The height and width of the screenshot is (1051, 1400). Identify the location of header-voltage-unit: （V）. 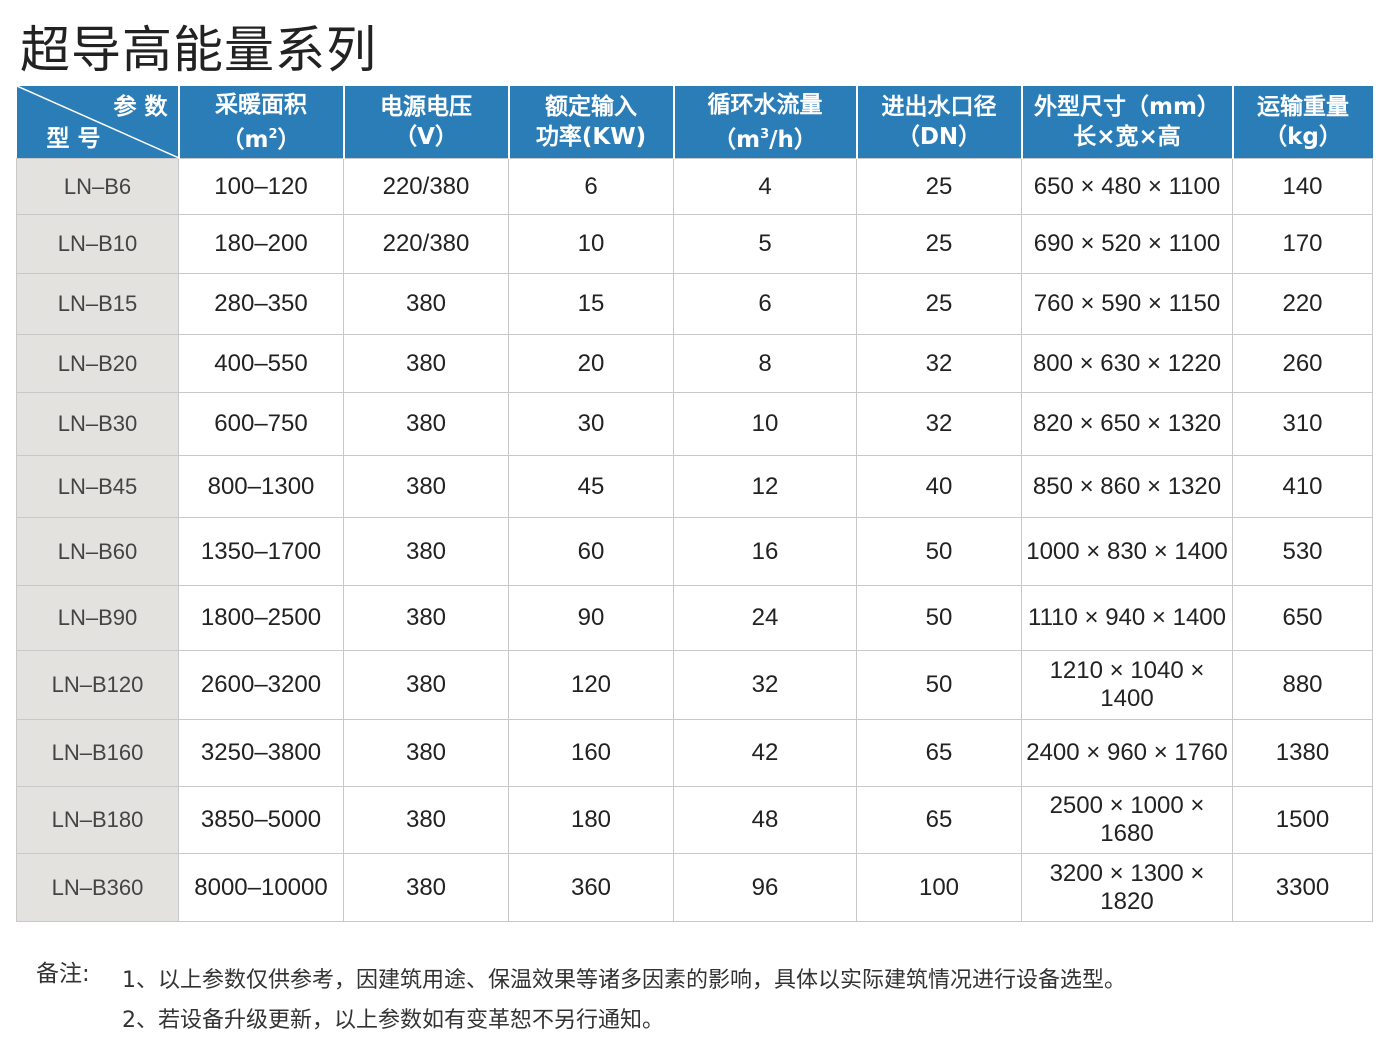
(426, 137).